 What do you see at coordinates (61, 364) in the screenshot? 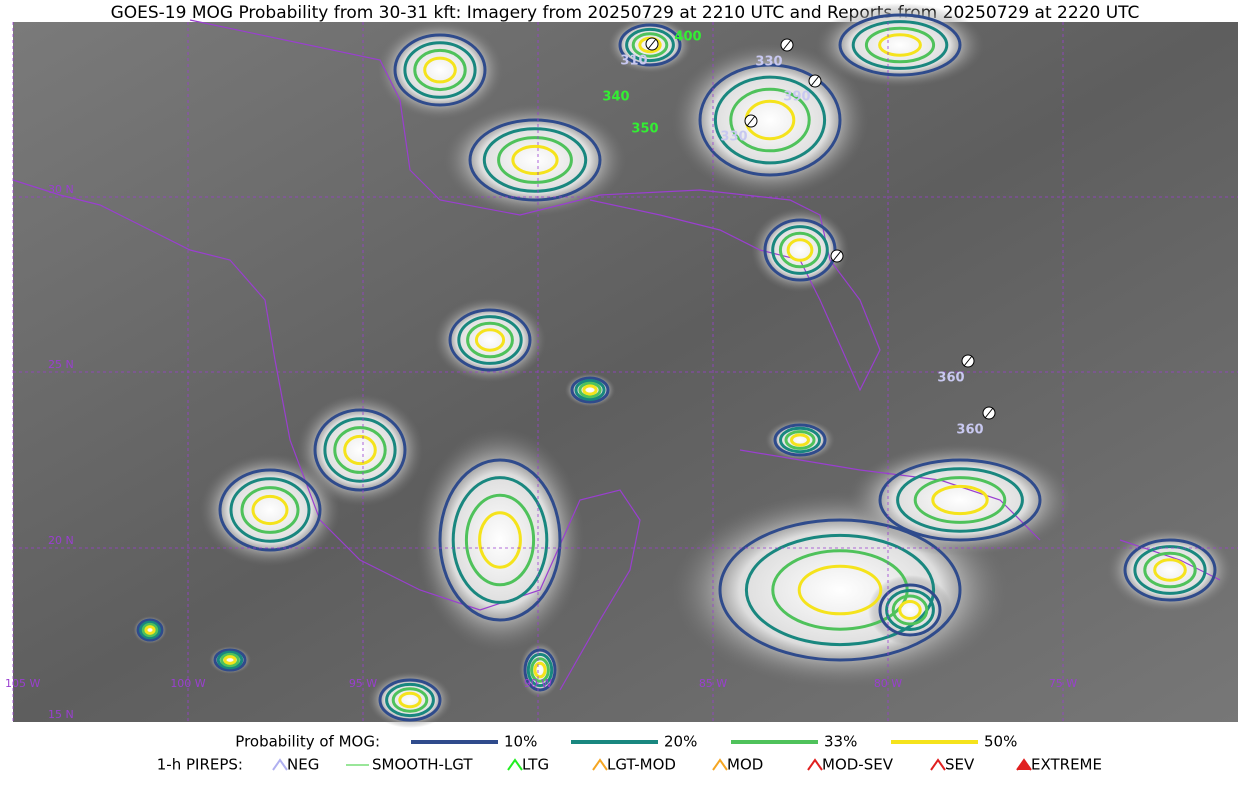
I see `lat-label: 25 N` at bounding box center [61, 364].